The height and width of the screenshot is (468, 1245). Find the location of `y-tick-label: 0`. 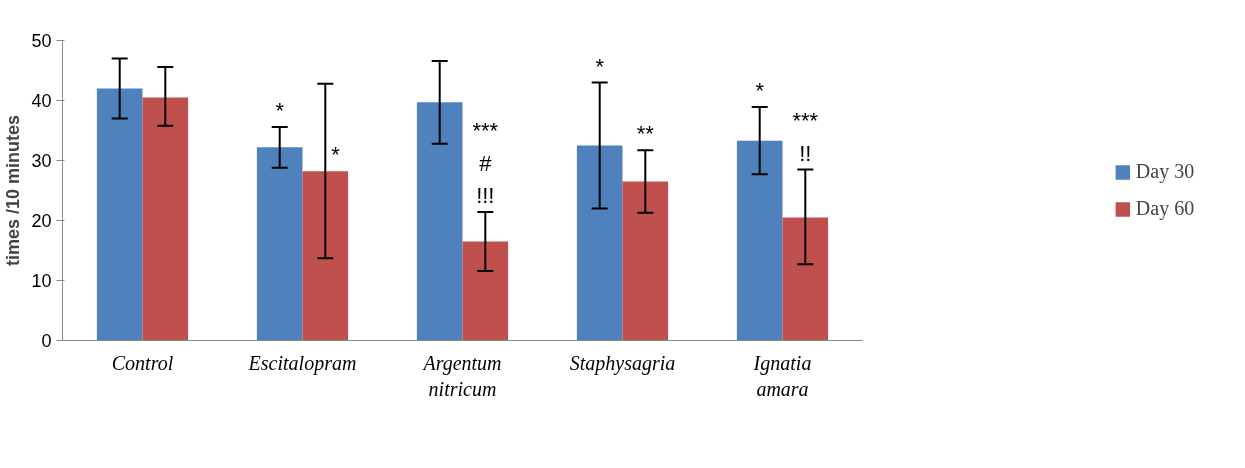

y-tick-label: 0 is located at coordinates (46, 341).